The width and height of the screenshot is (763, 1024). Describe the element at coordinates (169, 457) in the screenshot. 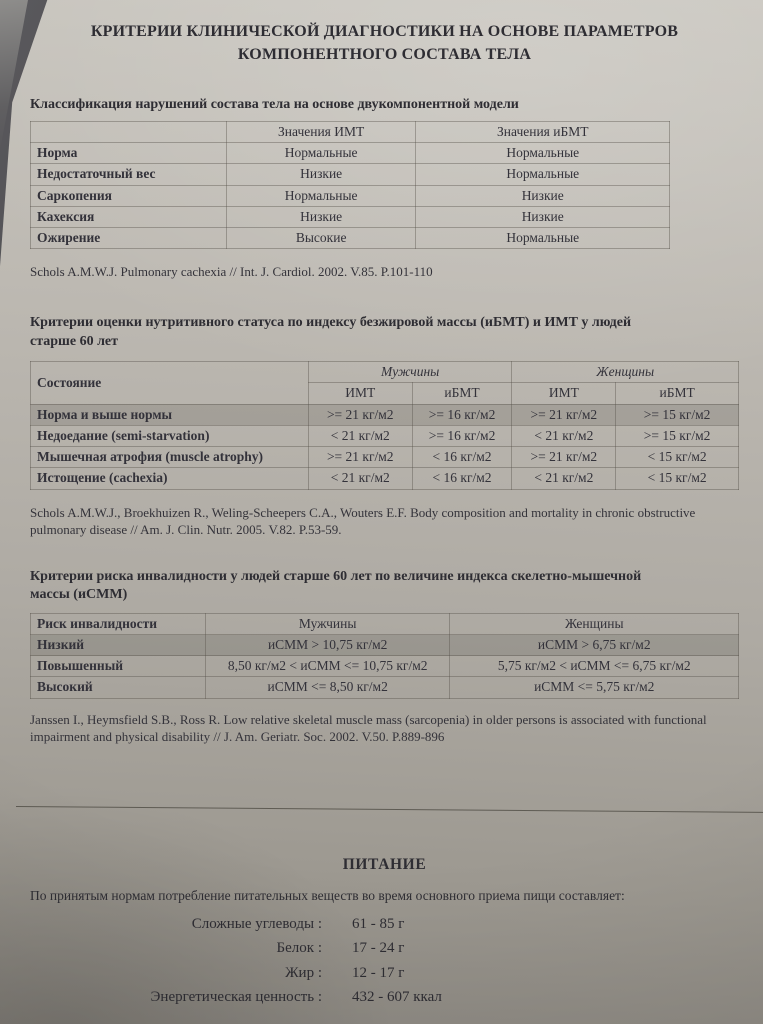

I see `row-label: Мышечная атрофия (muscle atrophy)` at that location.